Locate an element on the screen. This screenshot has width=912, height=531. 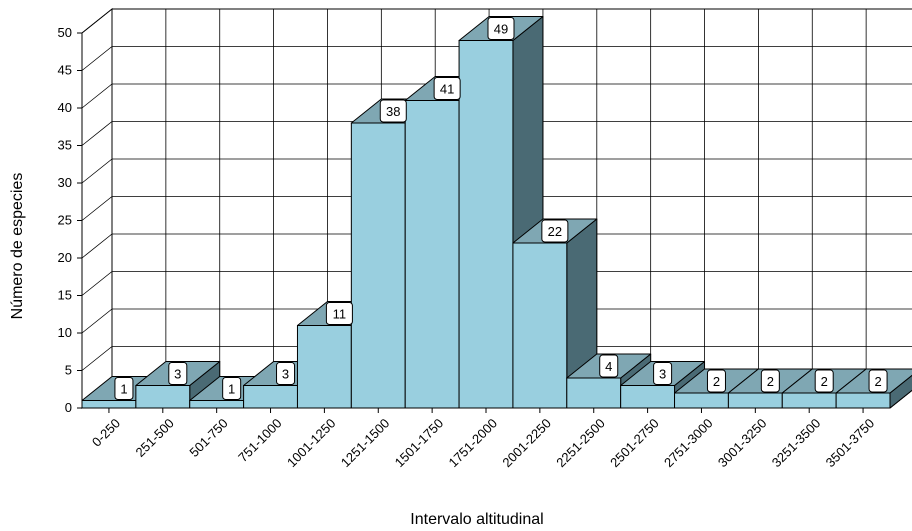
data-label: 41 is located at coordinates (447, 88).